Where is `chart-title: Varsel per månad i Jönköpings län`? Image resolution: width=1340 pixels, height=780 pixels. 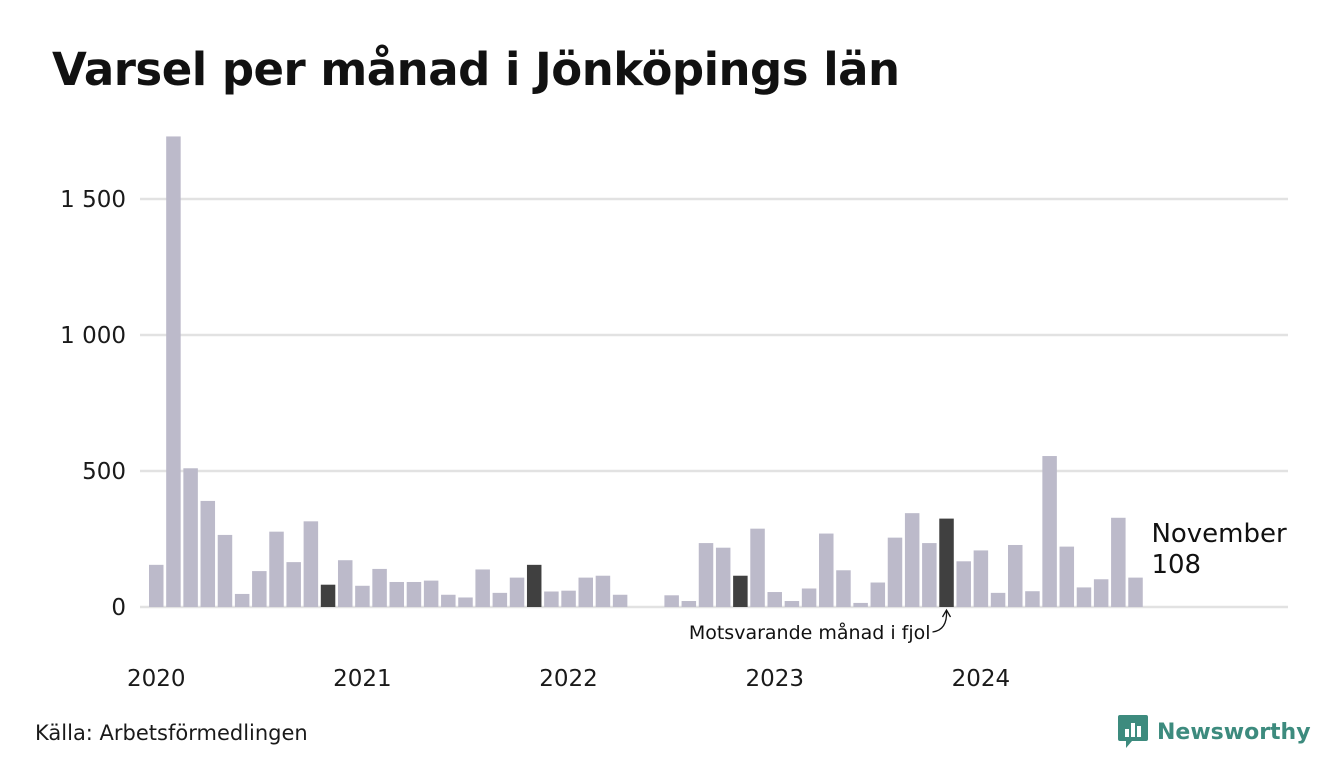 chart-title: Varsel per månad i Jönköpings län is located at coordinates (476, 69).